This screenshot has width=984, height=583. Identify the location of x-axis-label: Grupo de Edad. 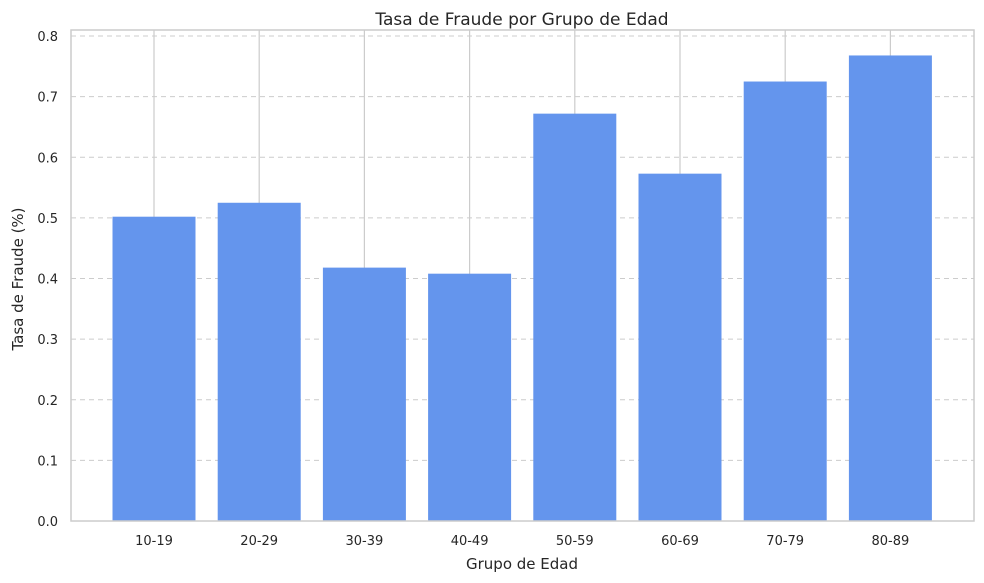
(522, 564).